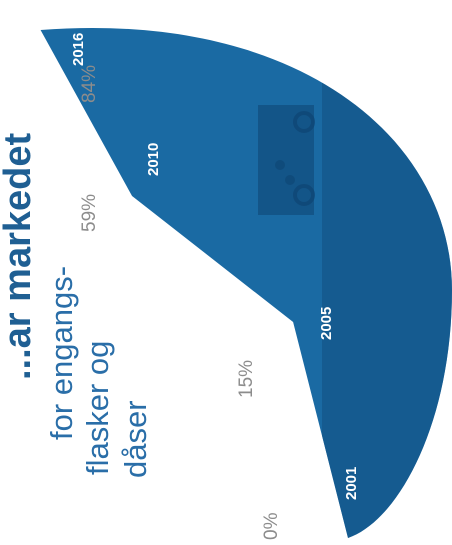 This screenshot has height=545, width=452. I want to click on year-label-2016: 2016, so click(78, 49).